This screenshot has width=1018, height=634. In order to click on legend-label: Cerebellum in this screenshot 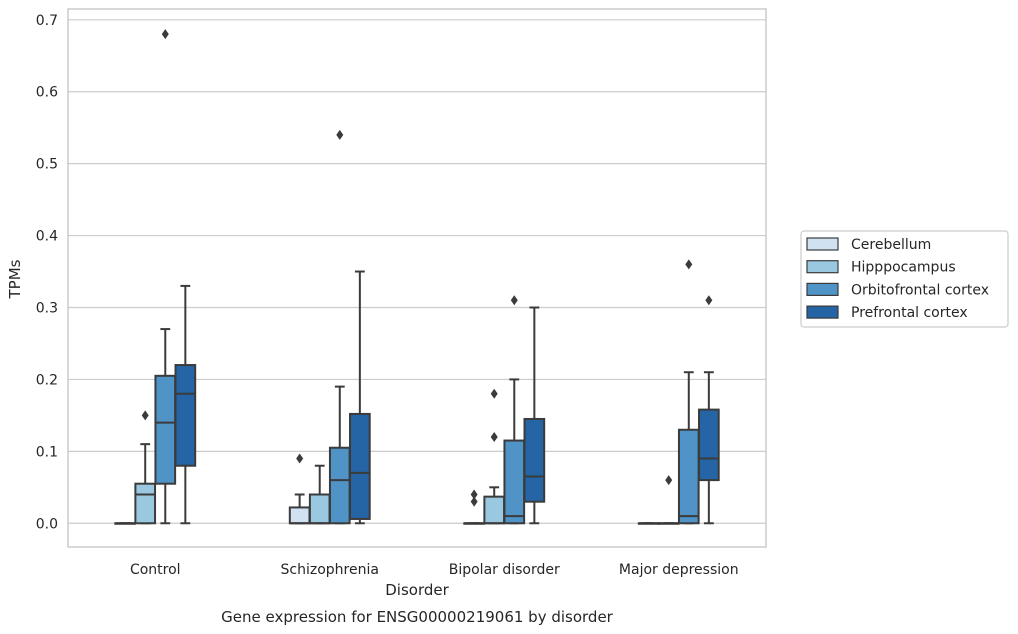, I will do `click(891, 245)`.